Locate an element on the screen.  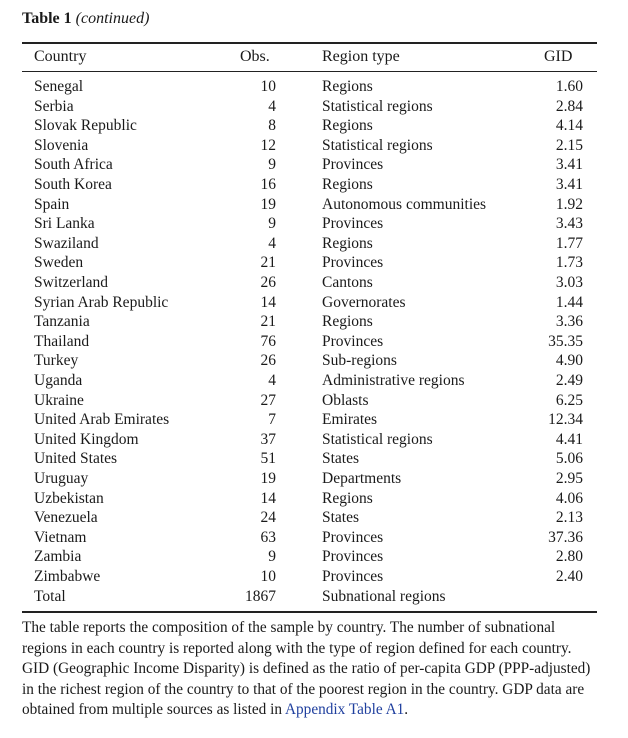
cell-country: Total is located at coordinates (50, 596).